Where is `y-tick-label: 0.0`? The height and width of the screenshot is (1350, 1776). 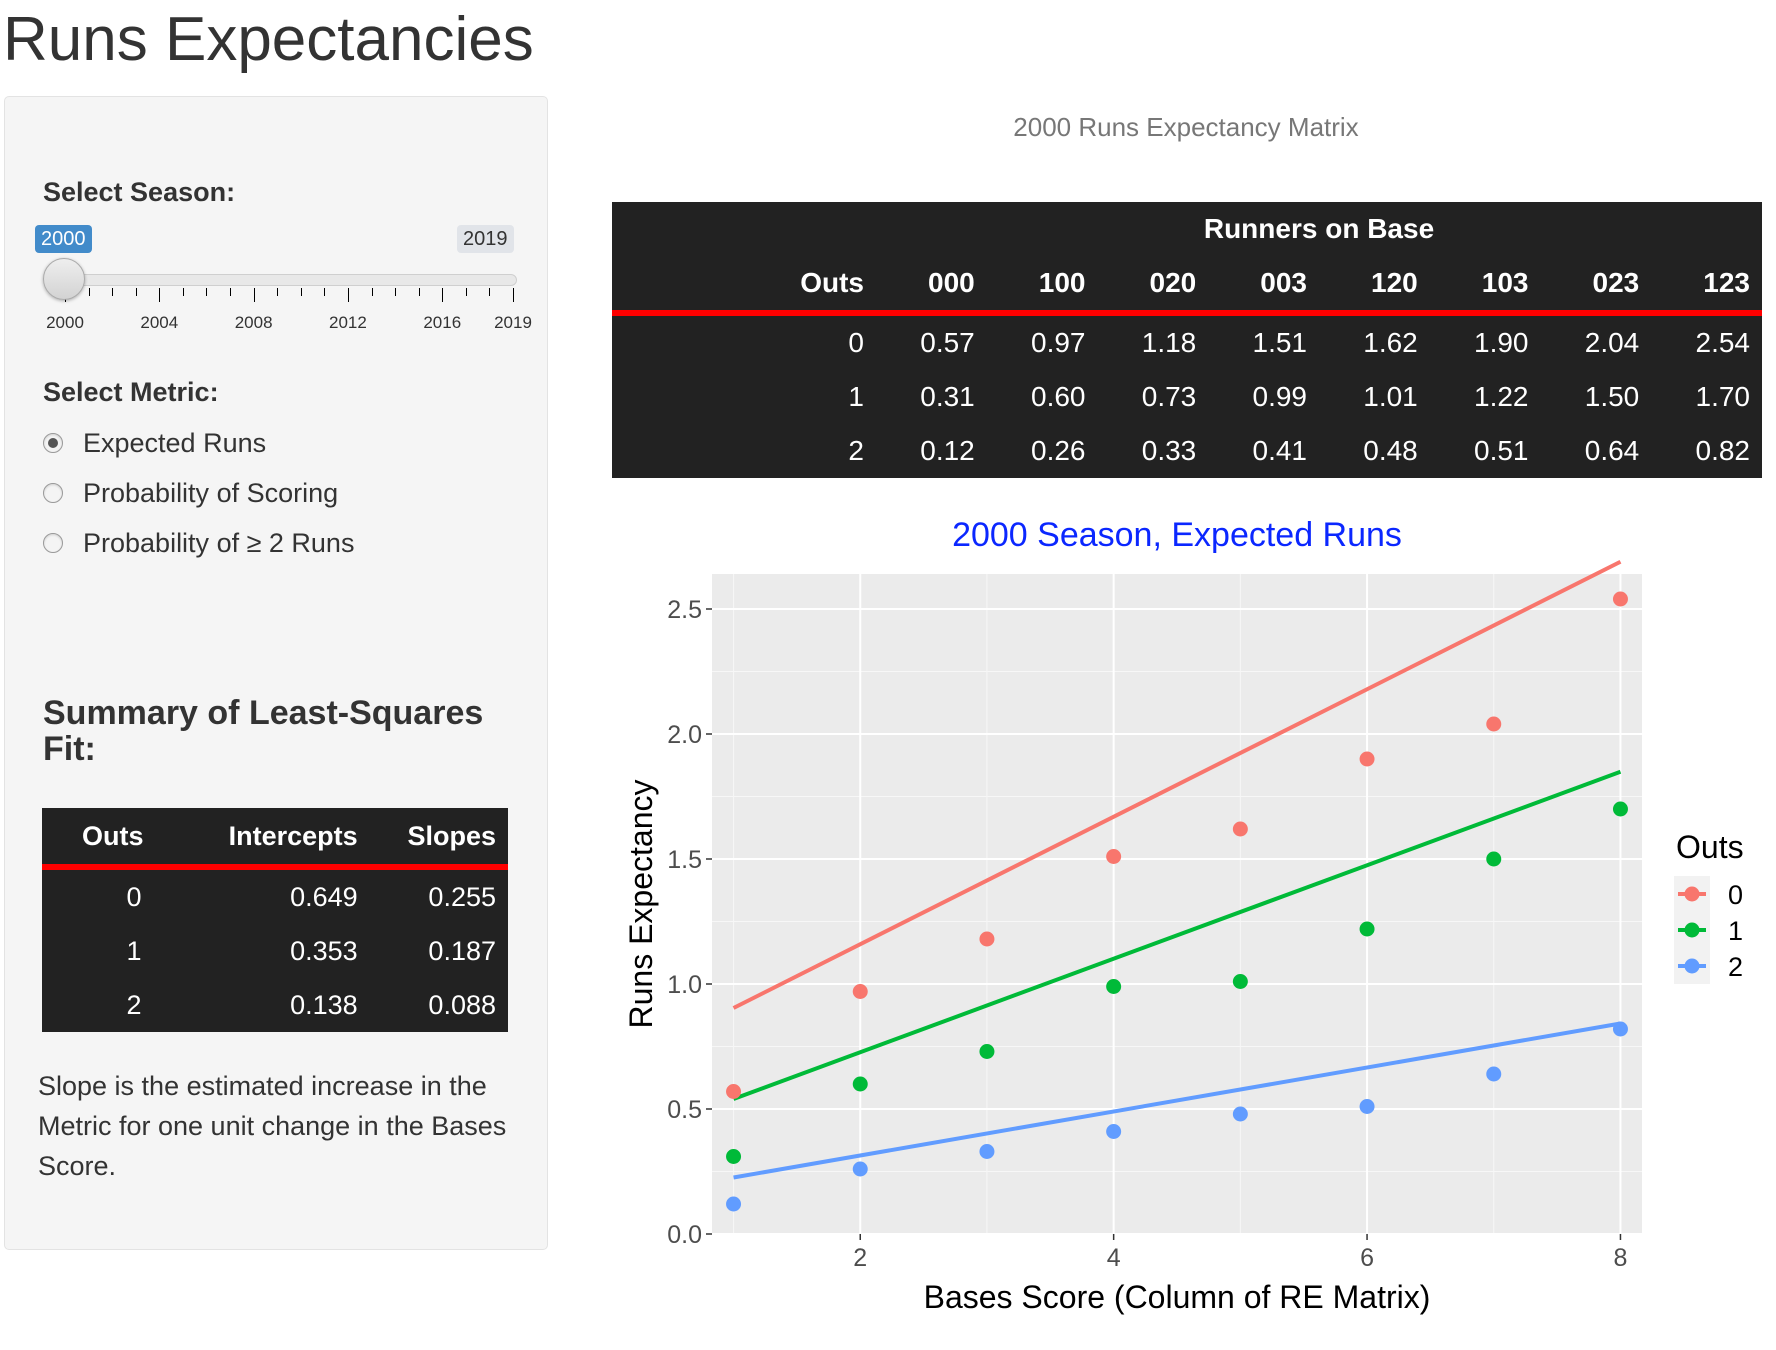
y-tick-label: 0.0 is located at coordinates (684, 1235).